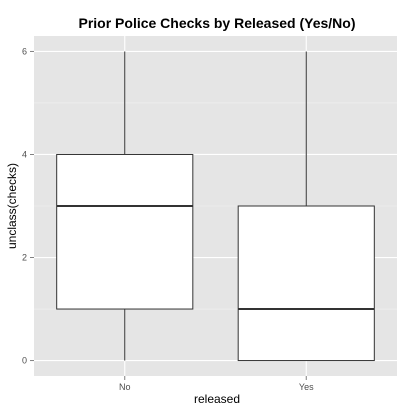  Describe the element at coordinates (24, 258) in the screenshot. I see `y-tick-label: 2` at that location.